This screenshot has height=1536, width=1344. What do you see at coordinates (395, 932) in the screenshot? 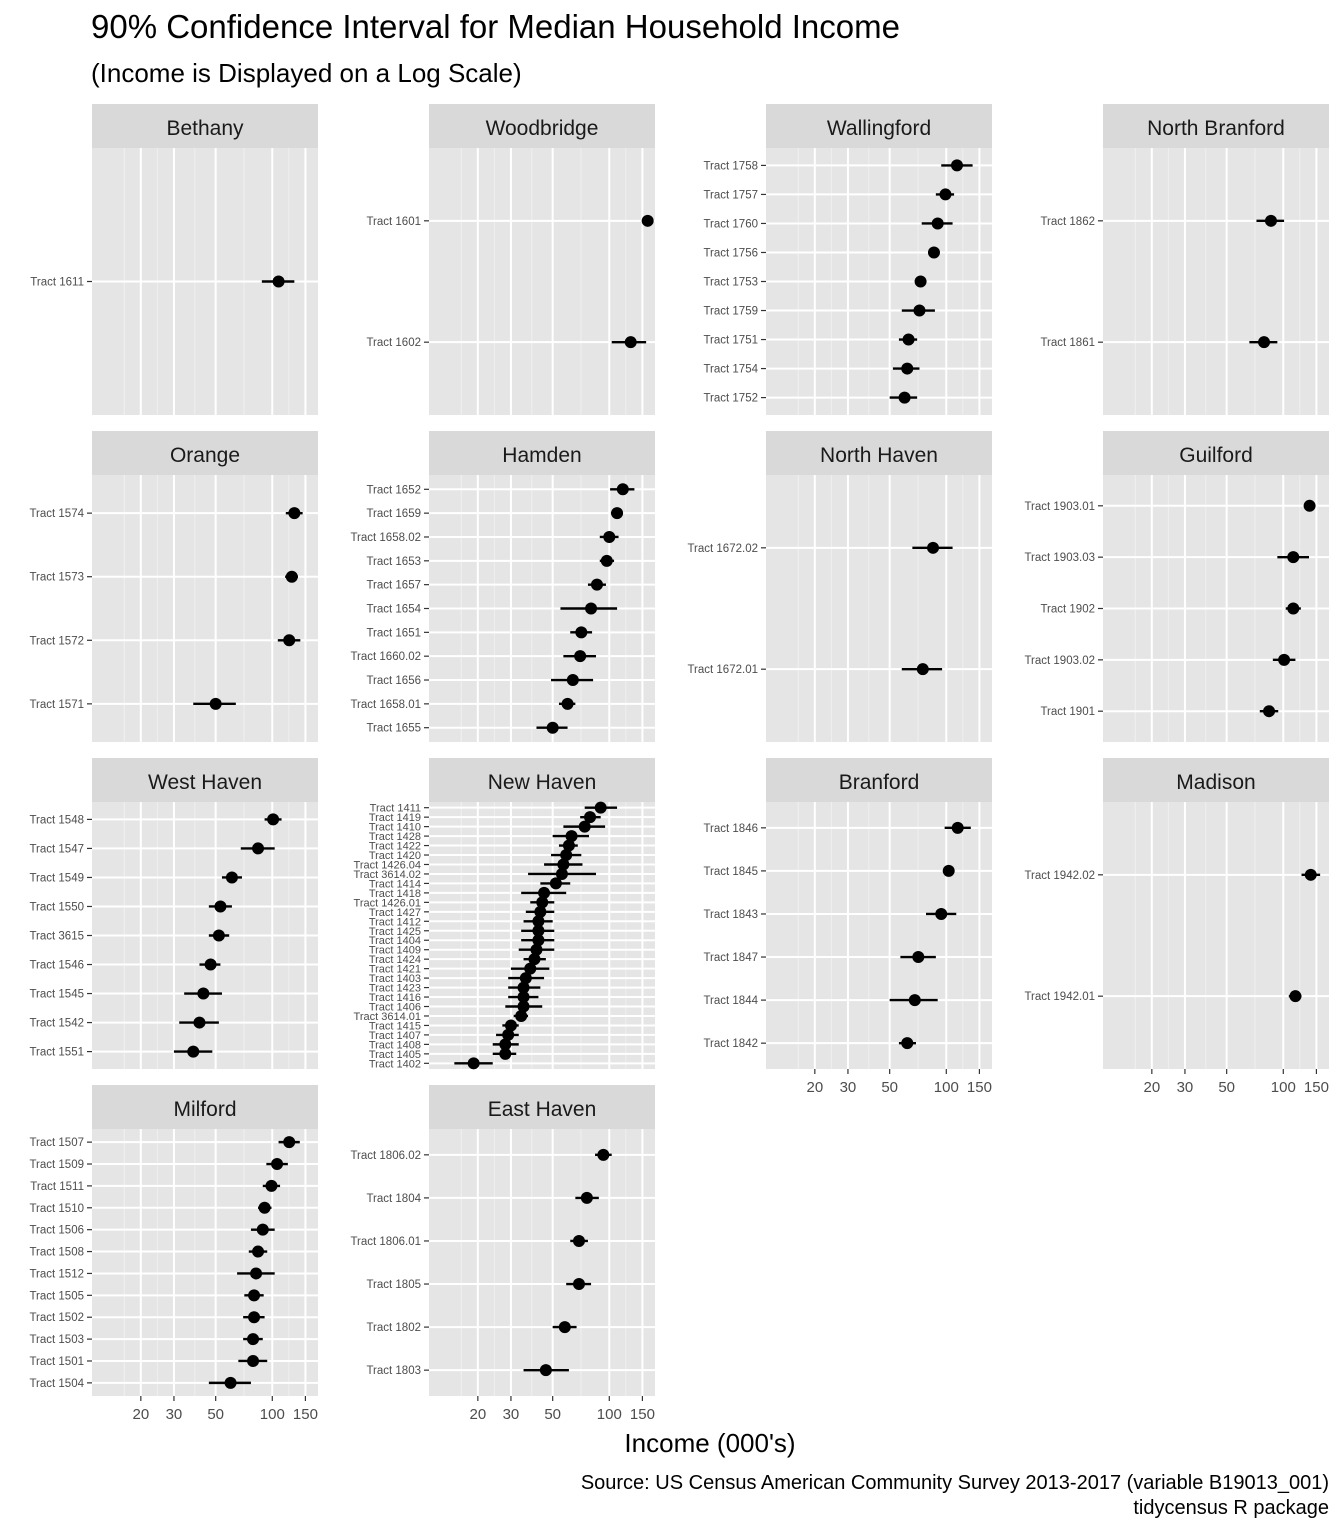
I see `y-tick-label: Tract 1425` at bounding box center [395, 932].